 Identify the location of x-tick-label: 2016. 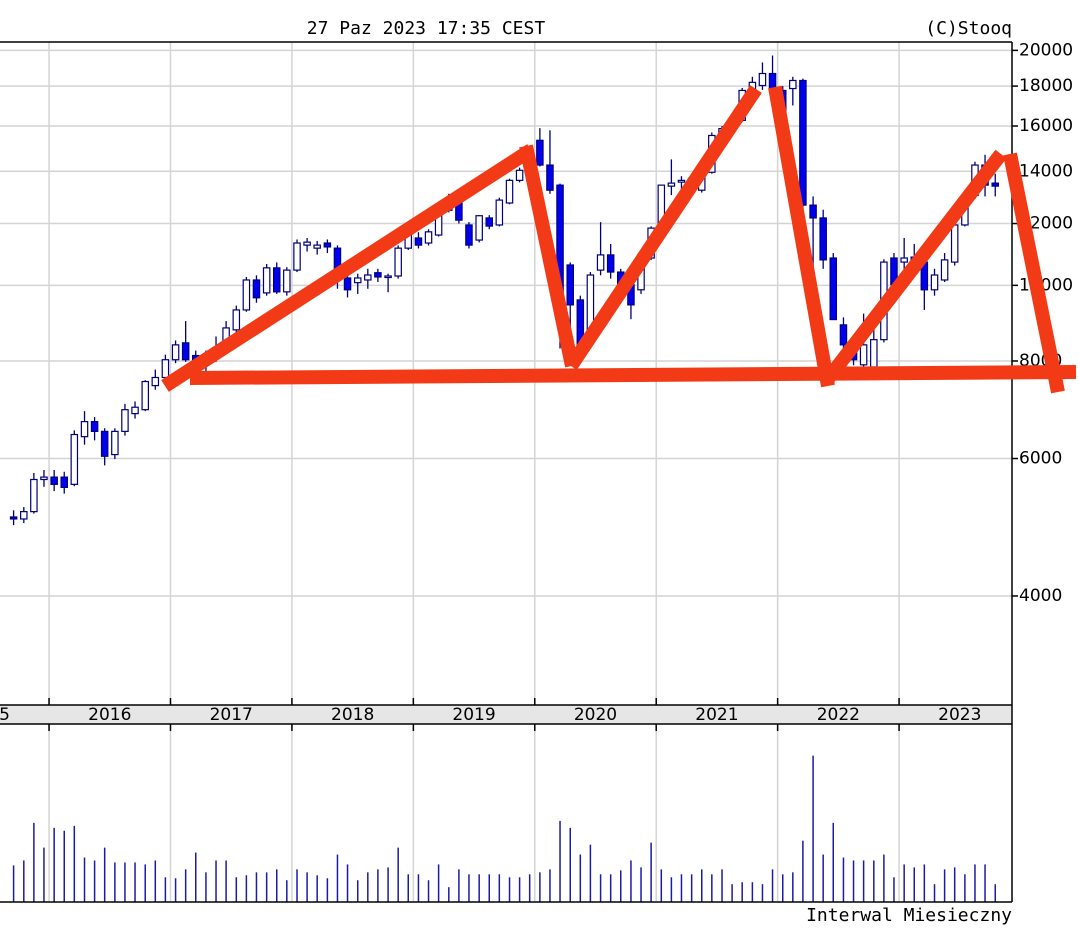
(109, 715).